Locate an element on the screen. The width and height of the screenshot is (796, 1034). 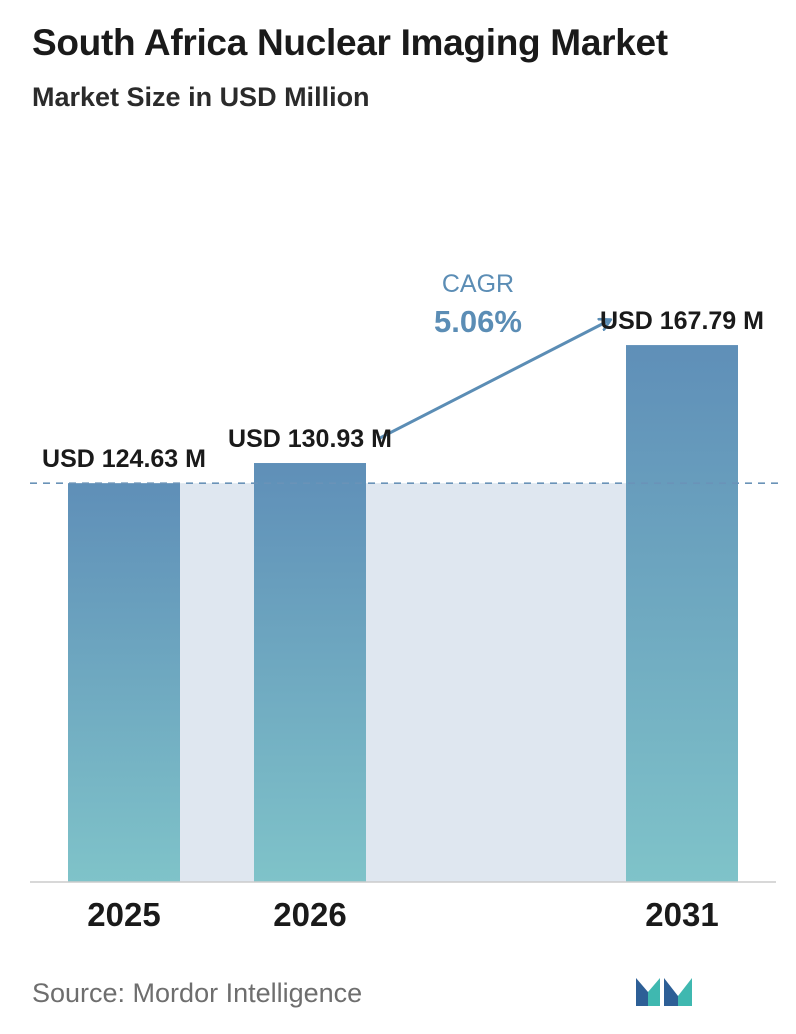
mordor-intelligence-logo-icon is located at coordinates (664, 992).